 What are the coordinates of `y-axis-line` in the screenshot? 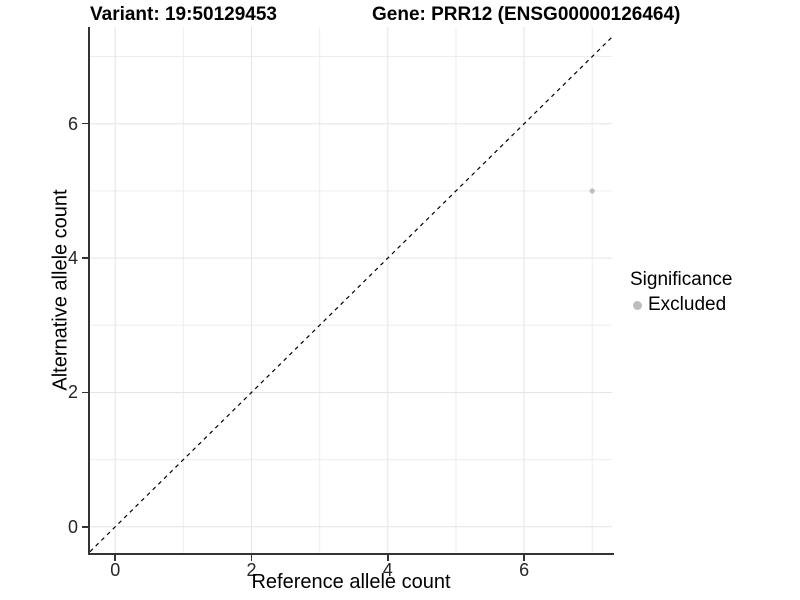 It's located at (89, 291).